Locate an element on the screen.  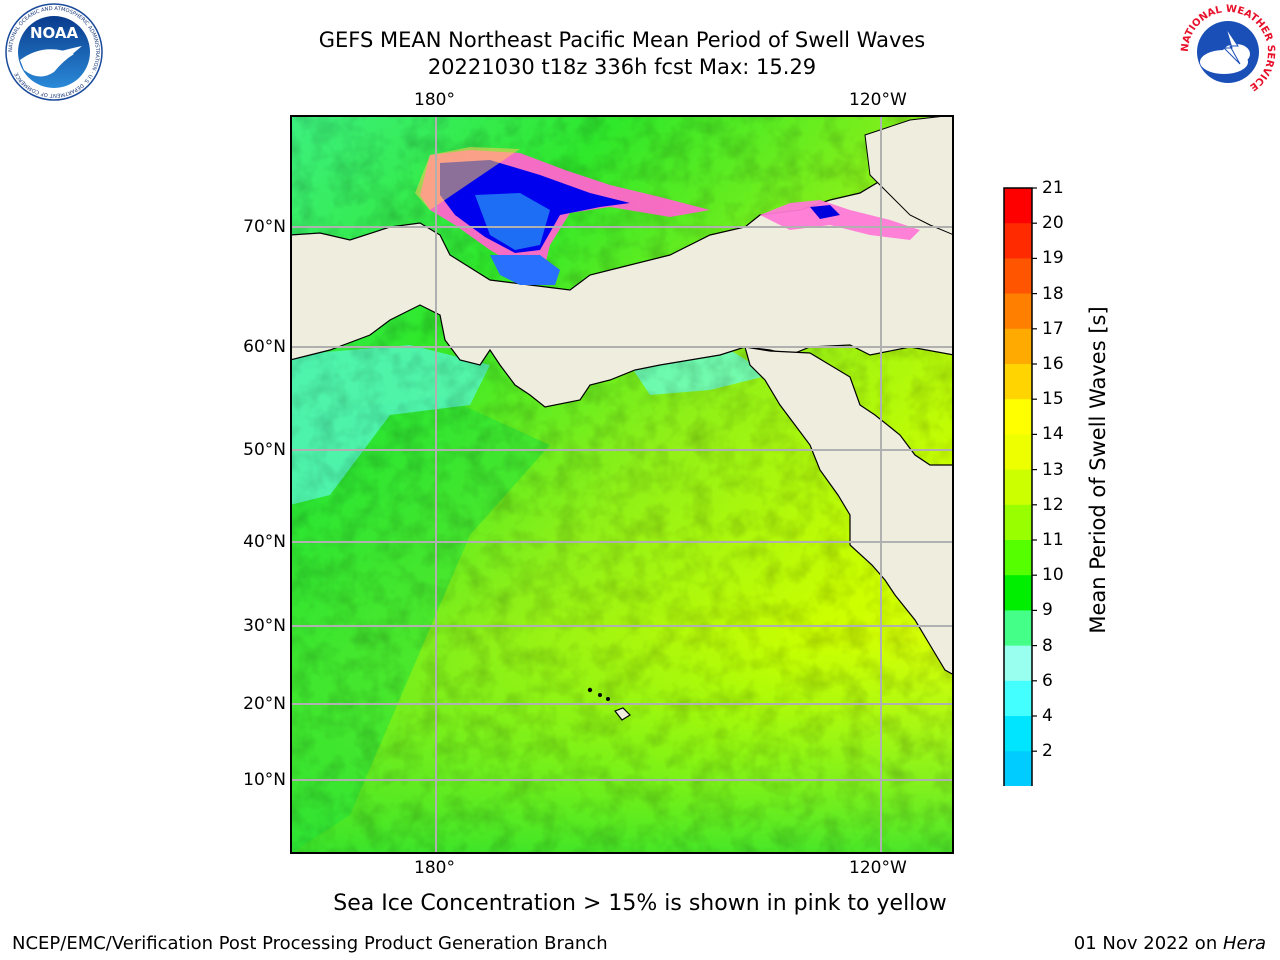
colorbar-tick-label: 10 is located at coordinates (1053, 575).